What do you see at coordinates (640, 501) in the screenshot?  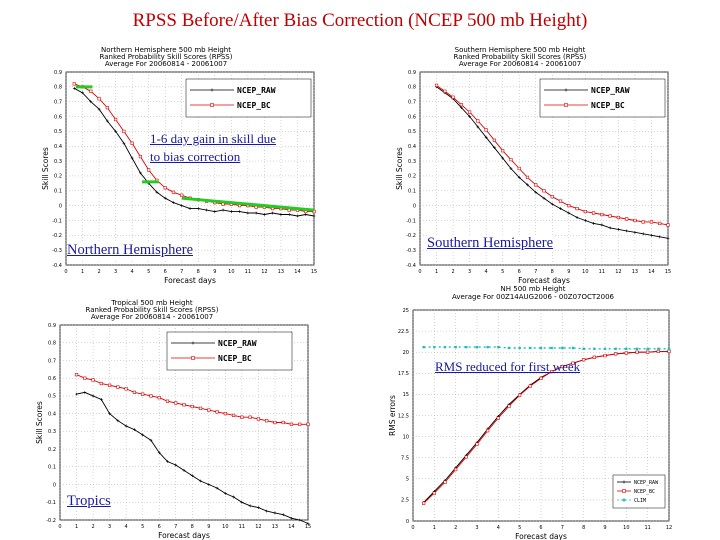 I see `legend-label: CLIM` at bounding box center [640, 501].